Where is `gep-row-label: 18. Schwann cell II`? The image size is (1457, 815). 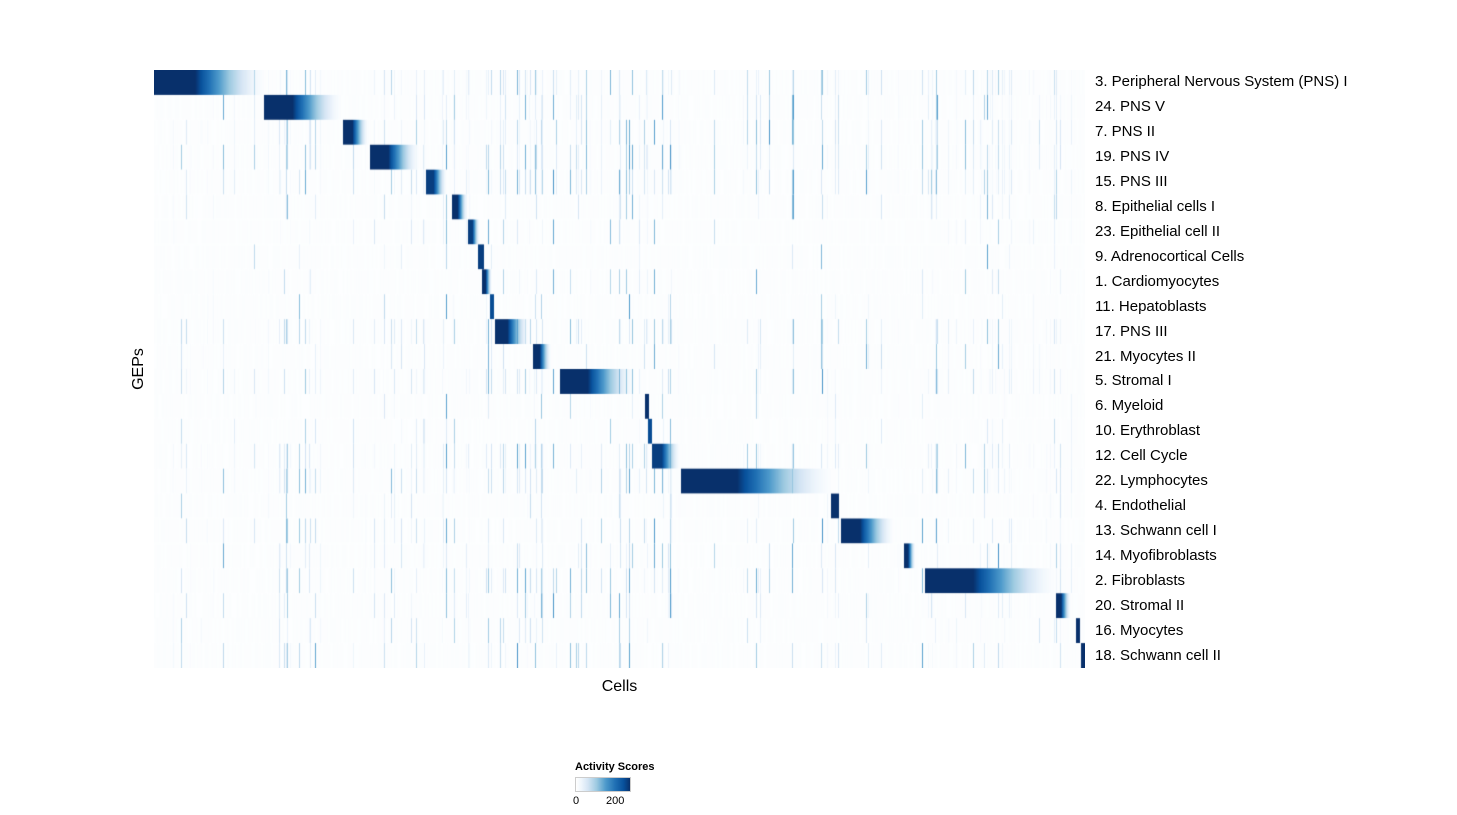 gep-row-label: 18. Schwann cell II is located at coordinates (1158, 655).